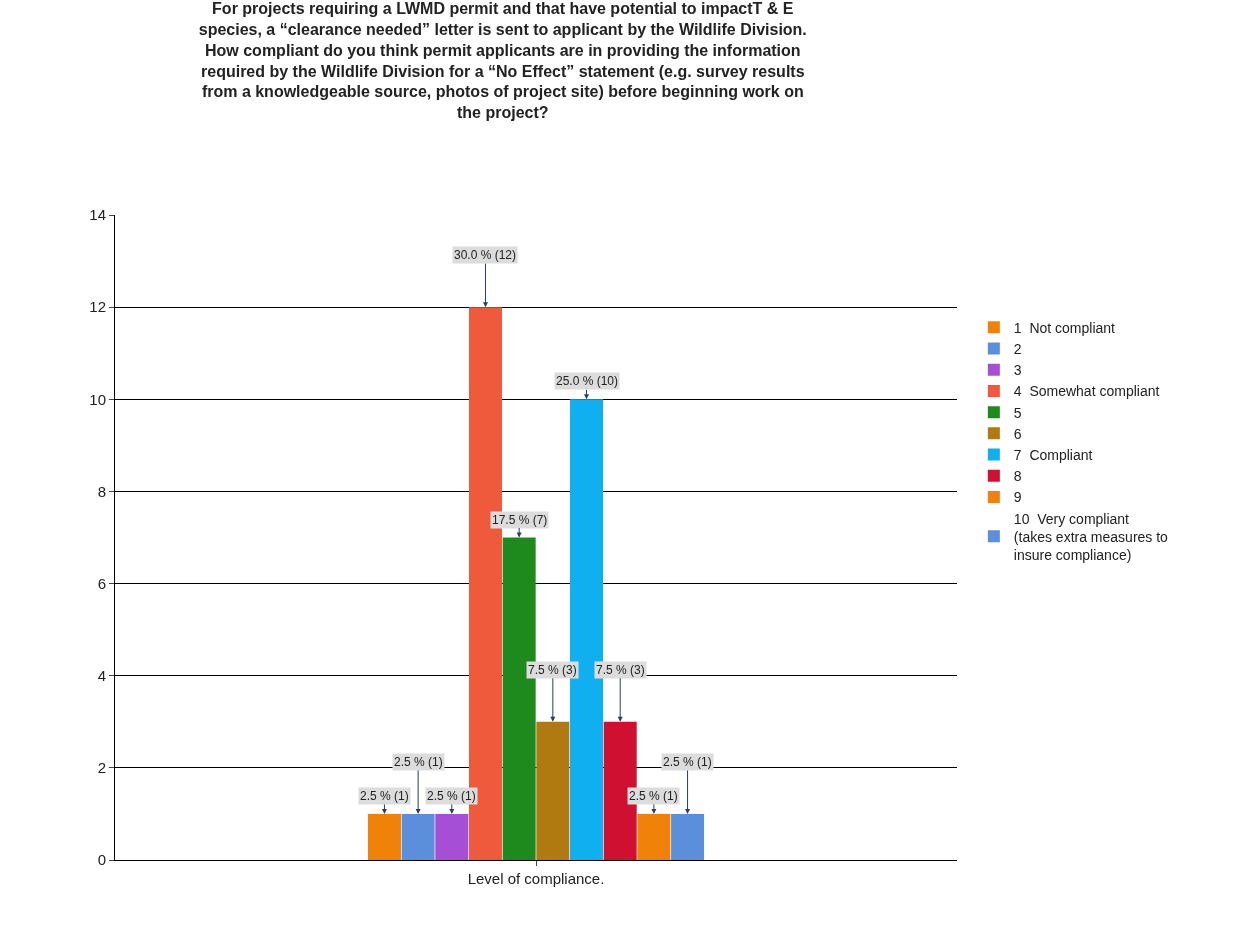 The width and height of the screenshot is (1257, 940). What do you see at coordinates (1017, 497) in the screenshot?
I see `legend-label: 9` at bounding box center [1017, 497].